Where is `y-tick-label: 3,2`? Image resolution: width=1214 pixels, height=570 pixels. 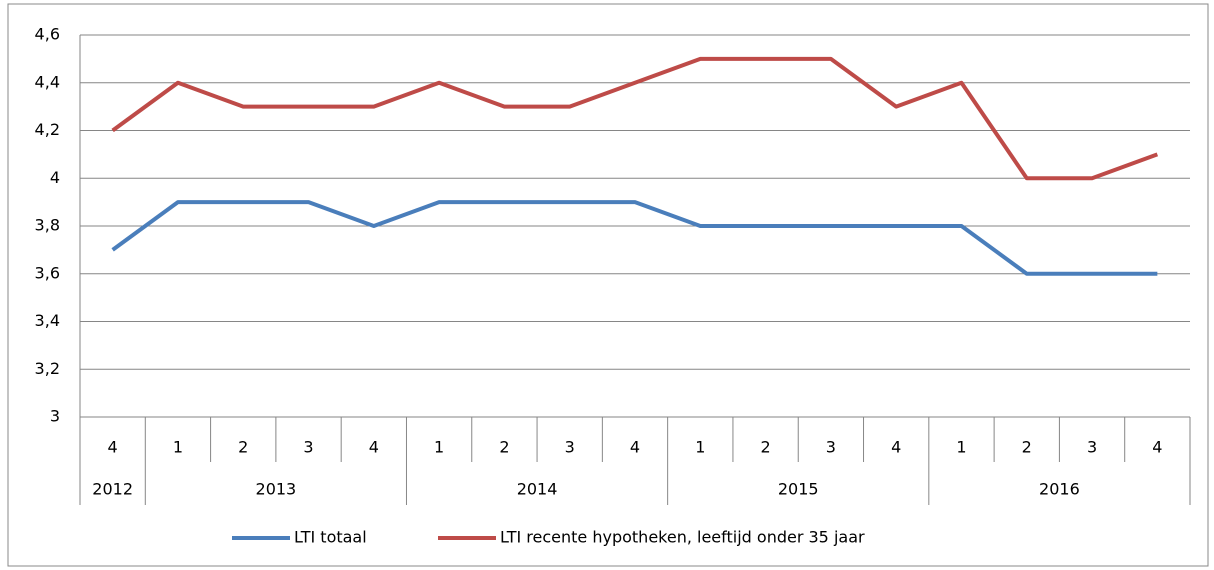
y-tick-label: 3,2 is located at coordinates (47, 368).